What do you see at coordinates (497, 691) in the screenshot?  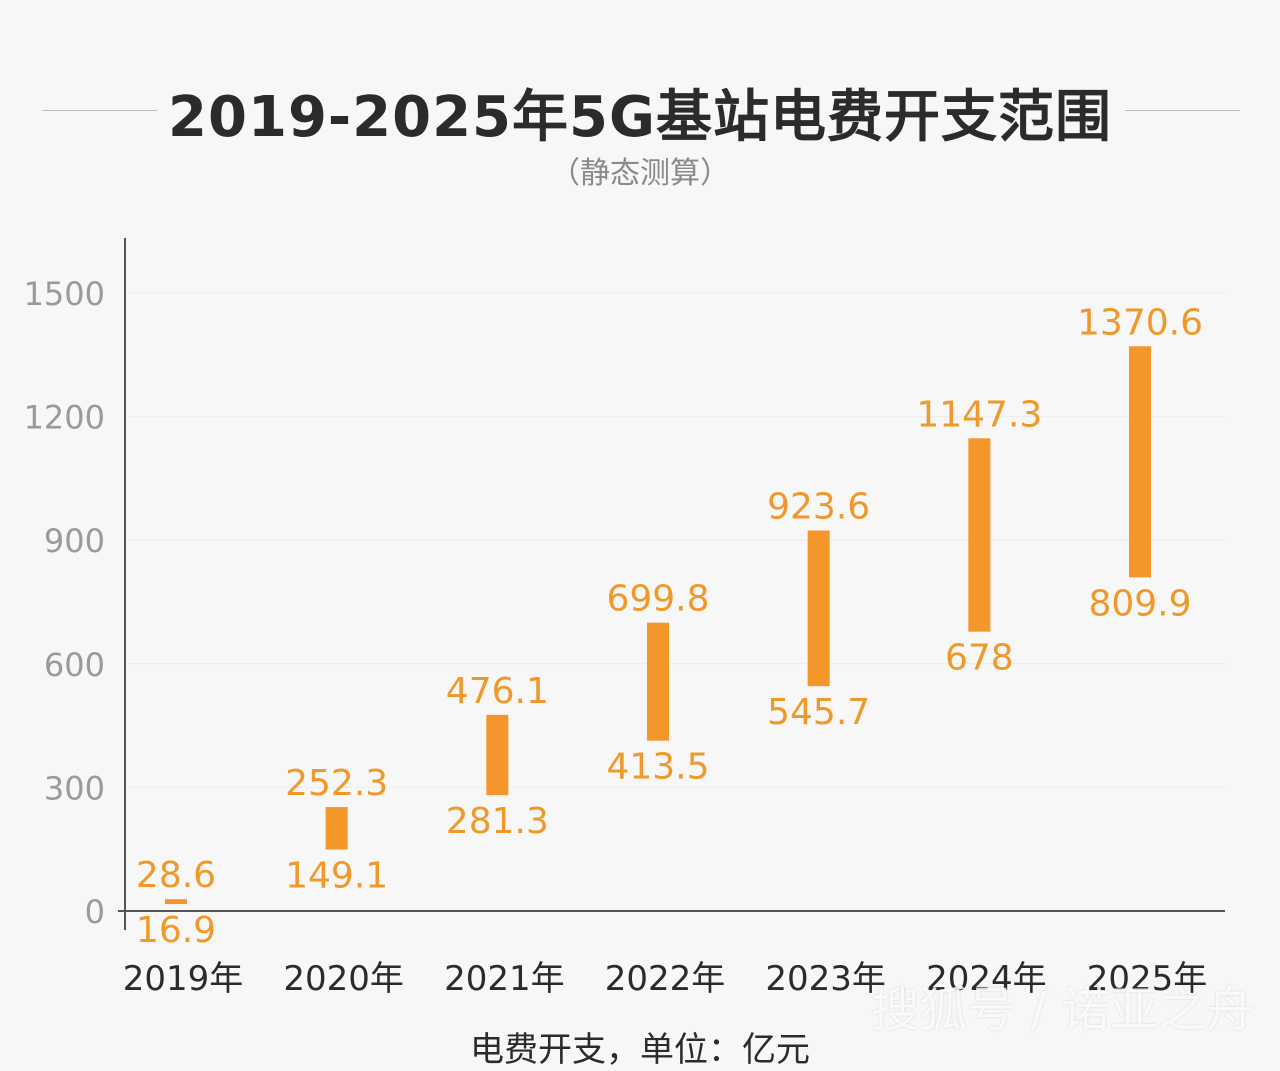 I see `high-value-label-2: 476.1` at bounding box center [497, 691].